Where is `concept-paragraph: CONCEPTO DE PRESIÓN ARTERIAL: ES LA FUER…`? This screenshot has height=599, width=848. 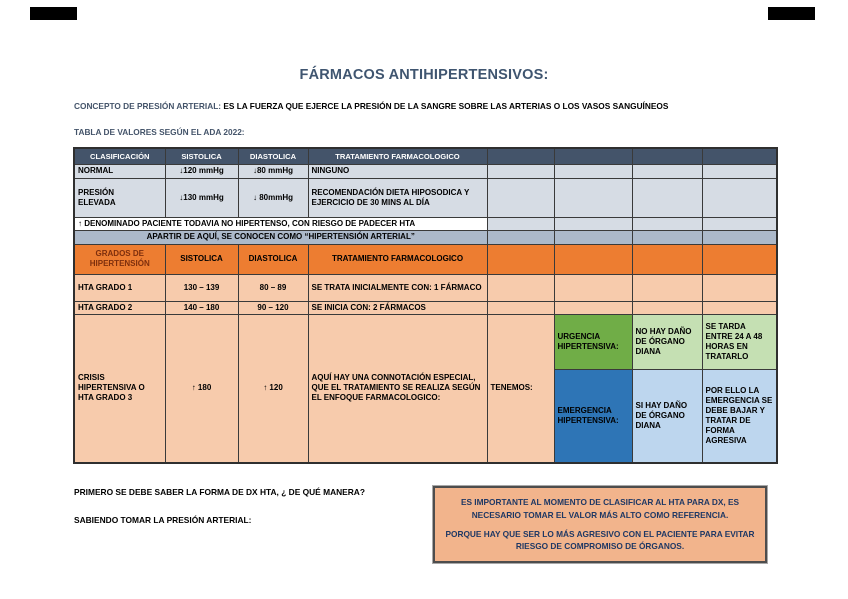 concept-paragraph: CONCEPTO DE PRESIÓN ARTERIAL: ES LA FUER… is located at coordinates (434, 106).